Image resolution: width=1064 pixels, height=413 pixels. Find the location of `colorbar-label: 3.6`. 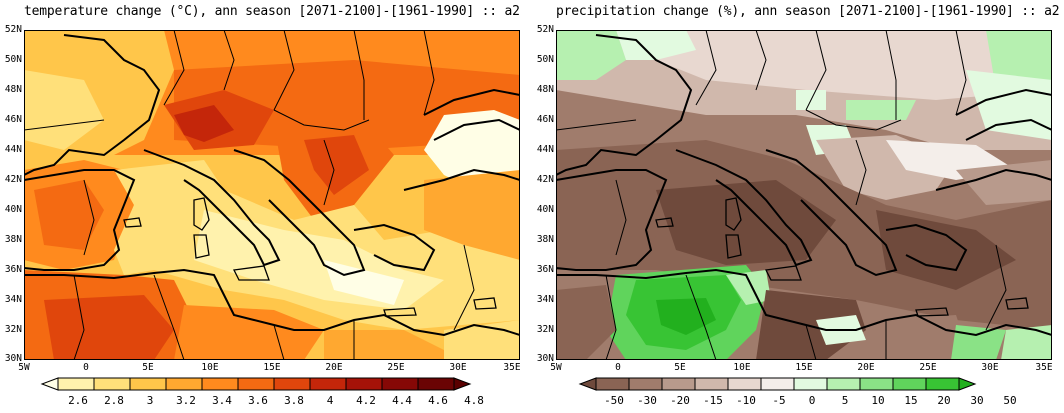

colorbar-label: 3.6 is located at coordinates (258, 400).